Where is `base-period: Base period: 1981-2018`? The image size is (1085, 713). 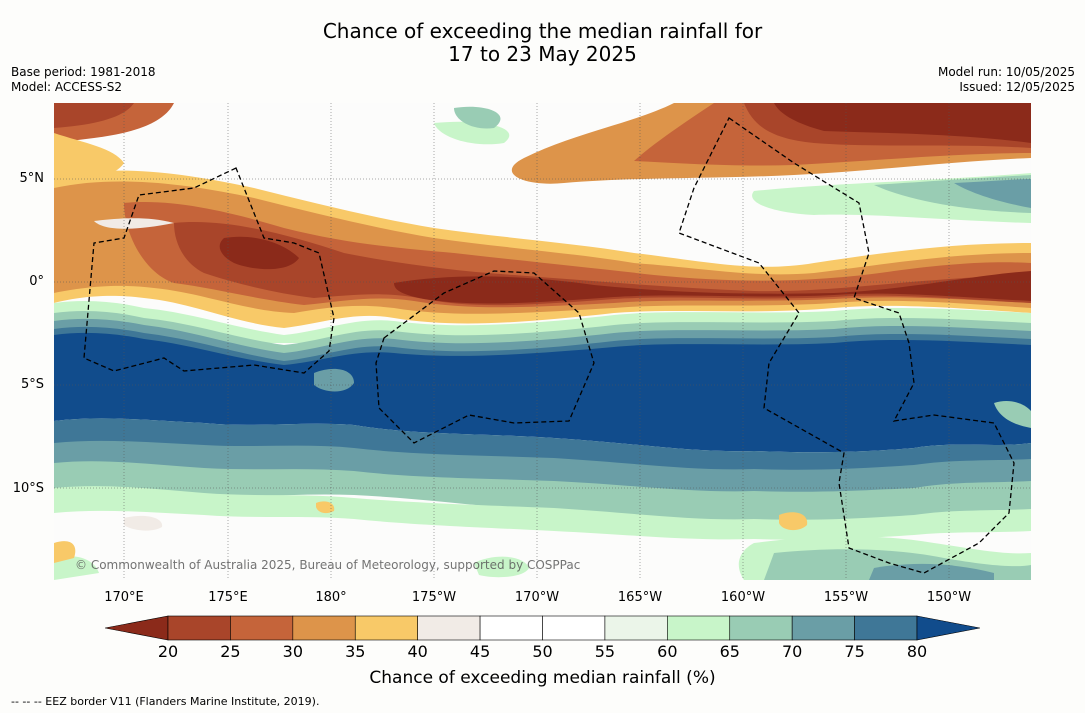
base-period: Base period: 1981-2018 is located at coordinates (83, 72).